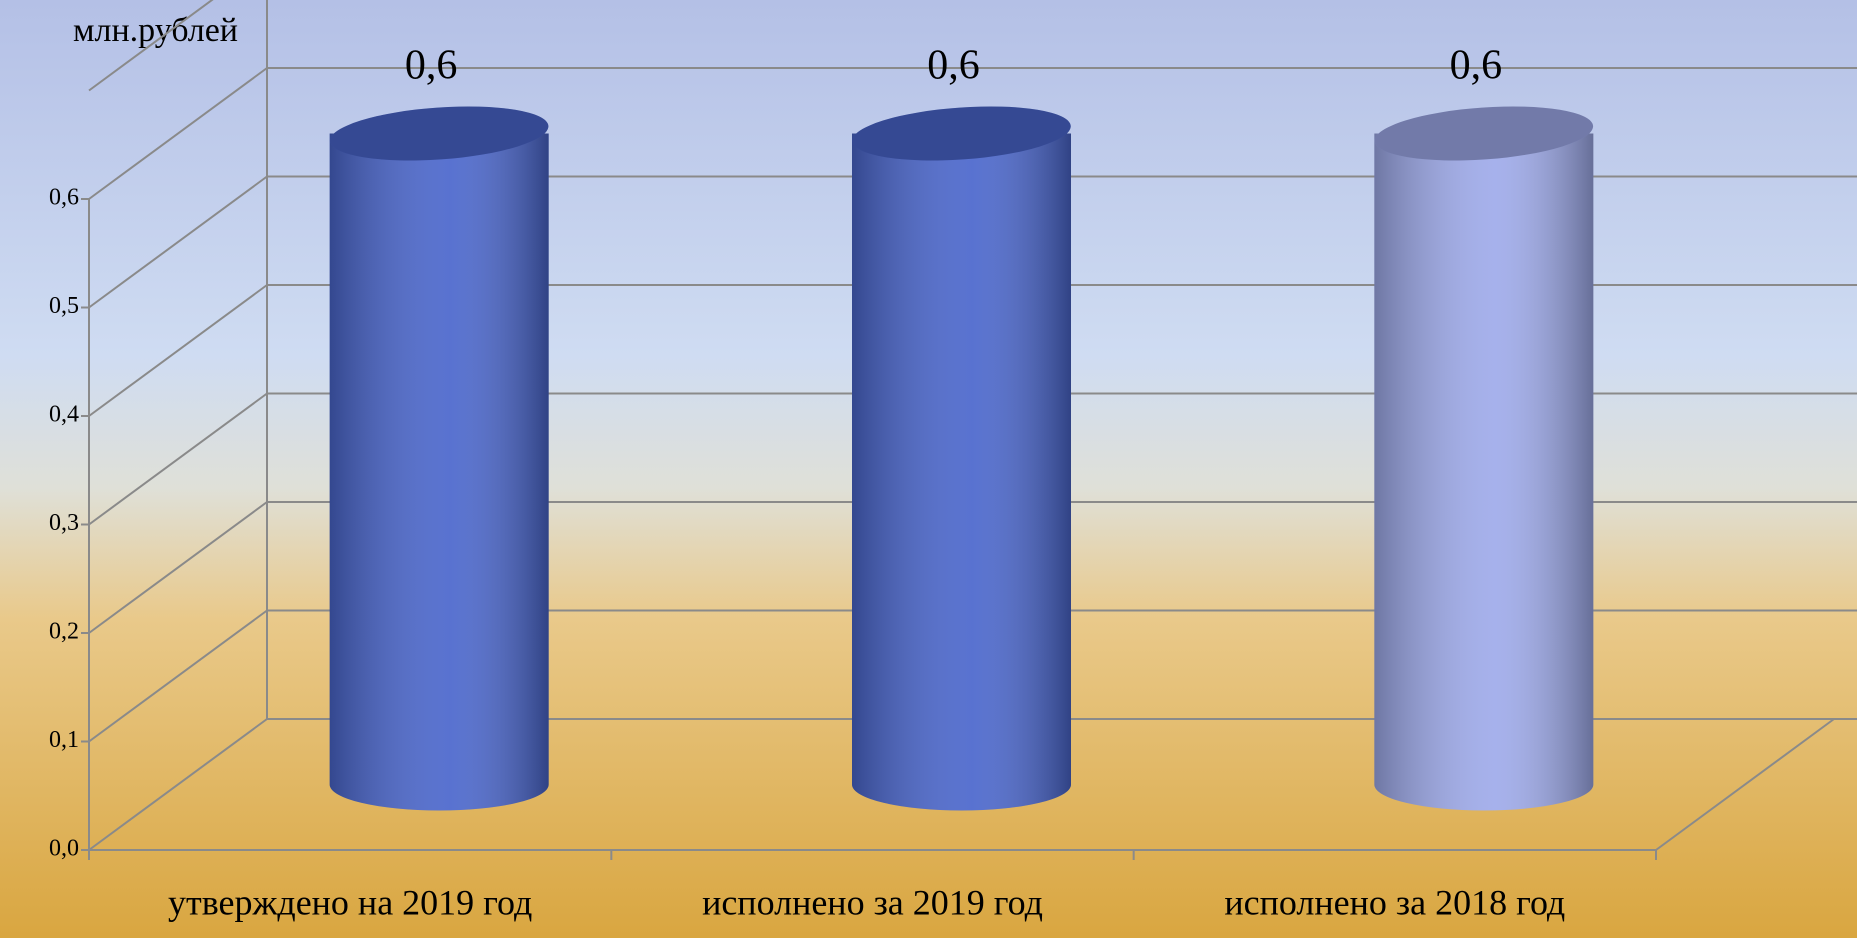  I want to click on x-tick-label: утверждено на 2019 год, so click(350, 902).